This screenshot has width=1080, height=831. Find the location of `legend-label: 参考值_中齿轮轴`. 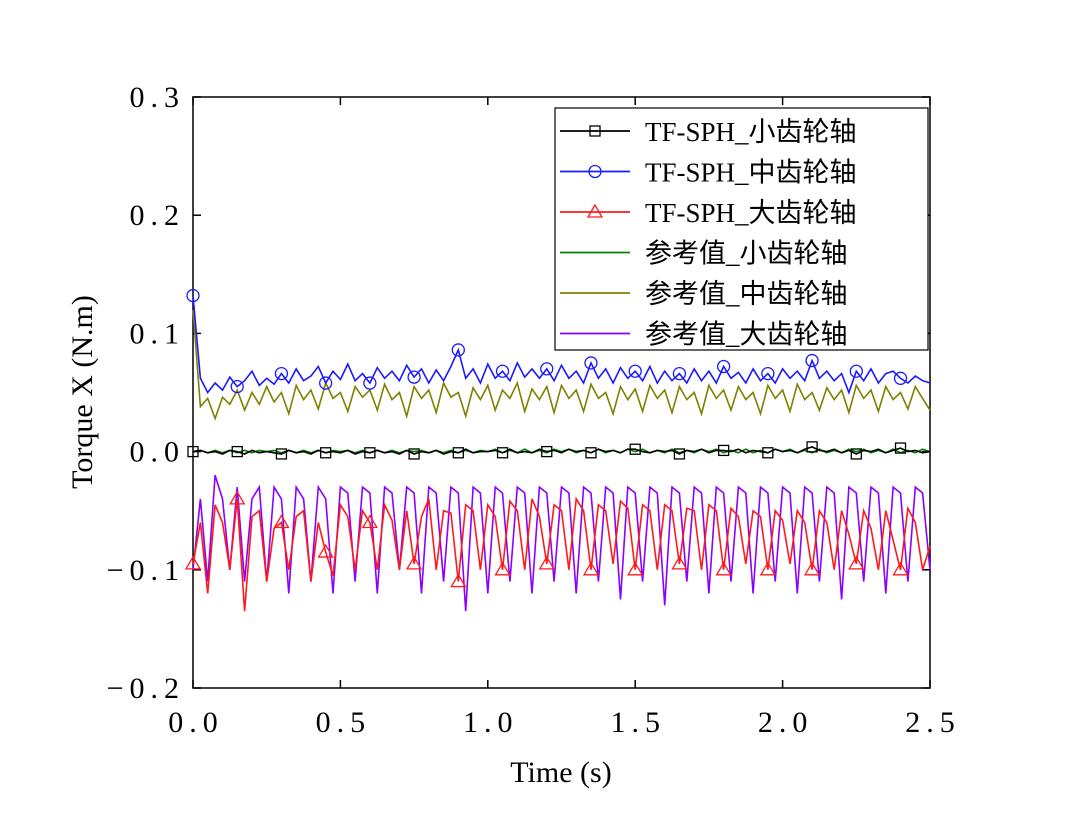

legend-label: 参考值_中齿轮轴 is located at coordinates (746, 294).